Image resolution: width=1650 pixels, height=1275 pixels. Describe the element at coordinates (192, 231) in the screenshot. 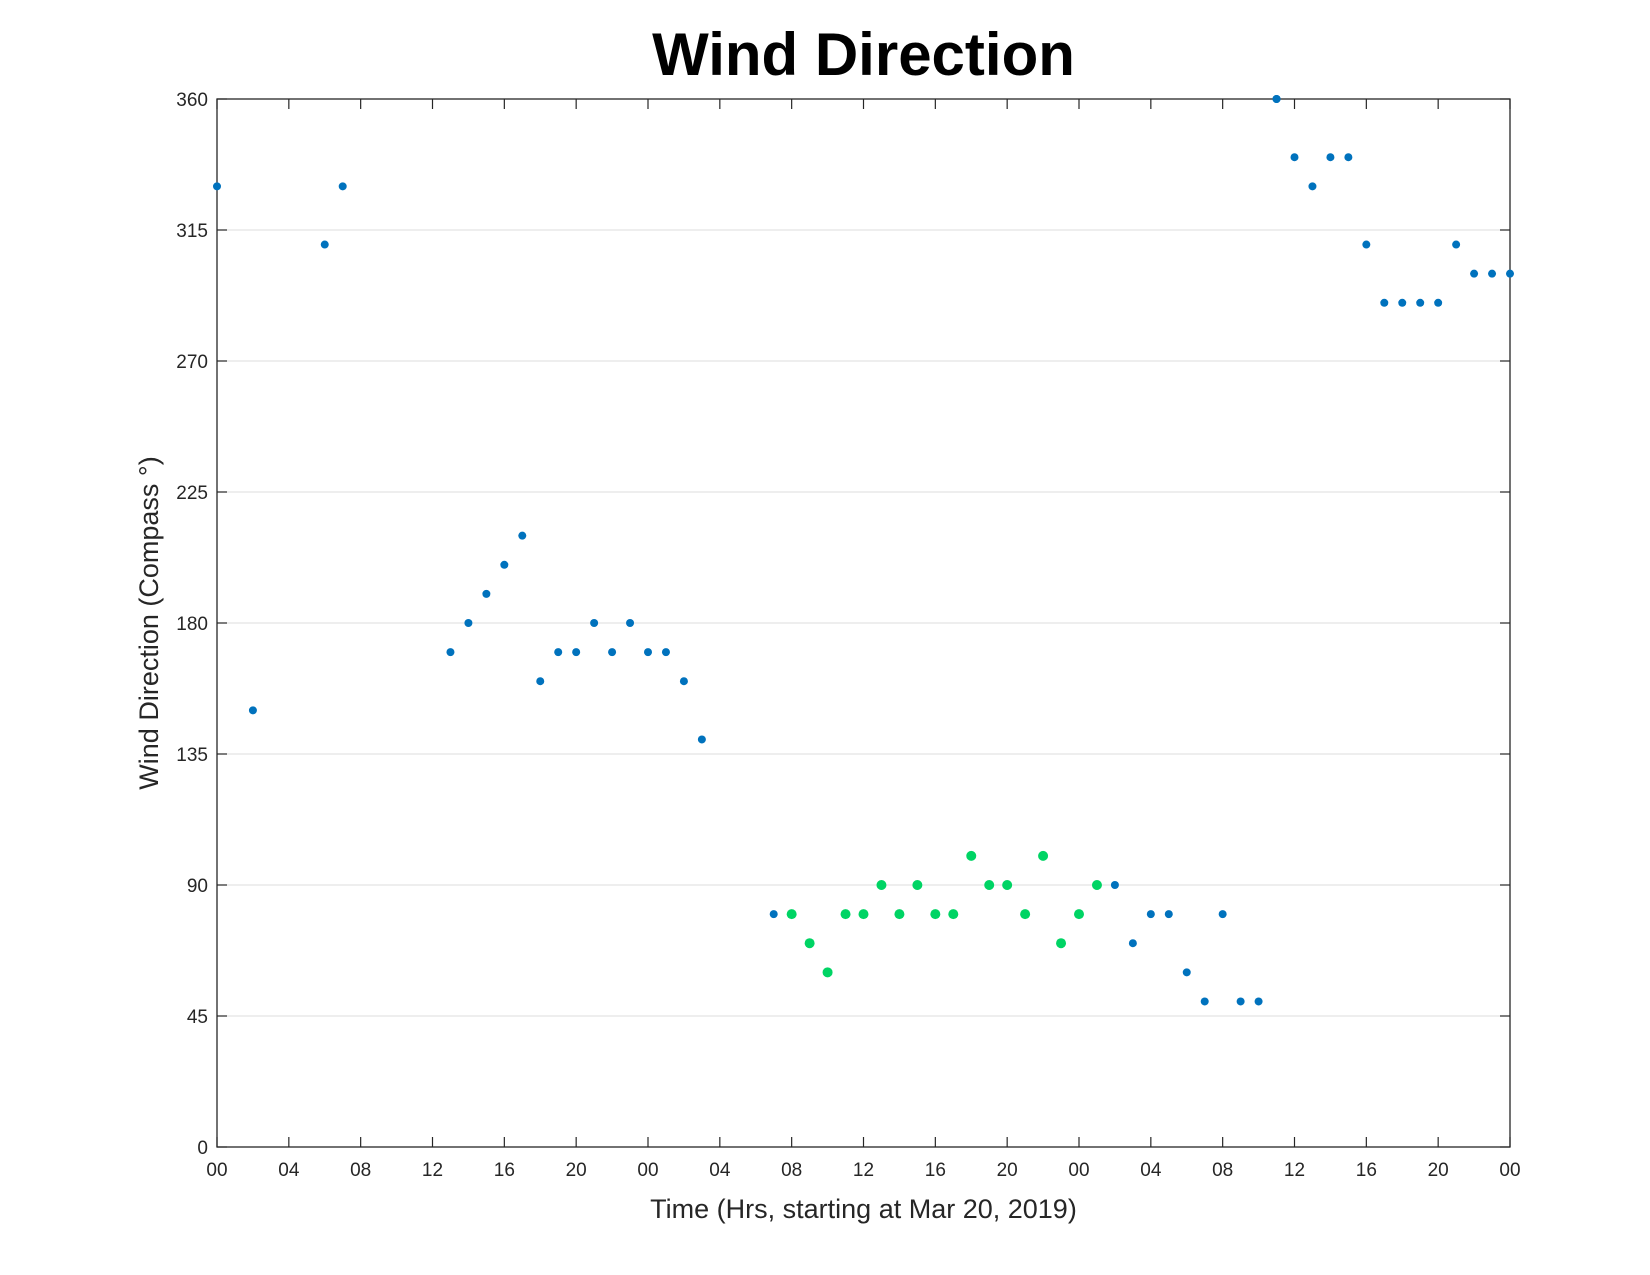

I see `y-tick-label: 315` at that location.